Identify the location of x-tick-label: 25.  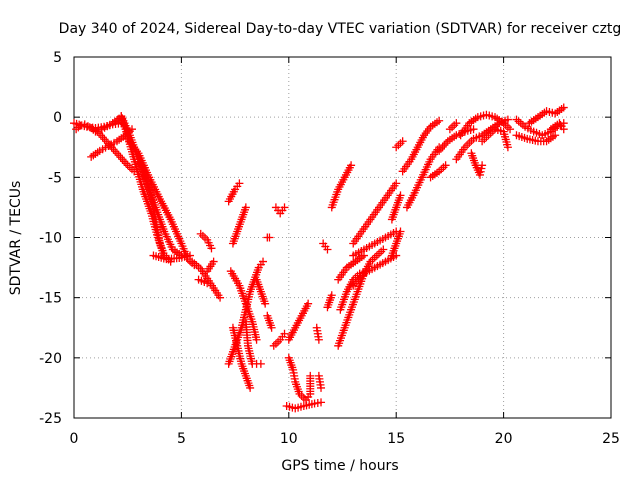
(611, 439).